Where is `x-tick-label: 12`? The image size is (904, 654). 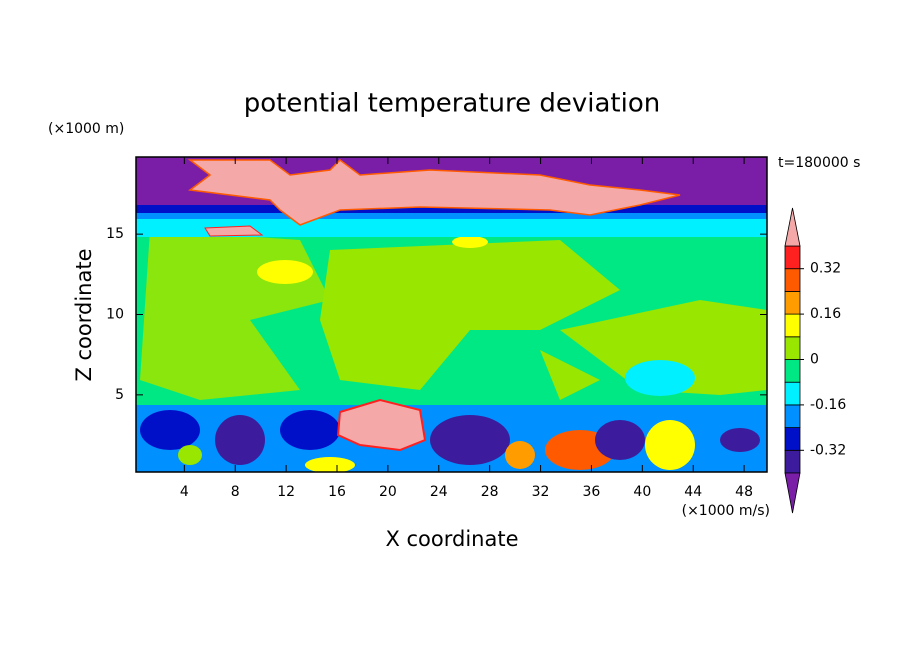 x-tick-label: 12 is located at coordinates (286, 492).